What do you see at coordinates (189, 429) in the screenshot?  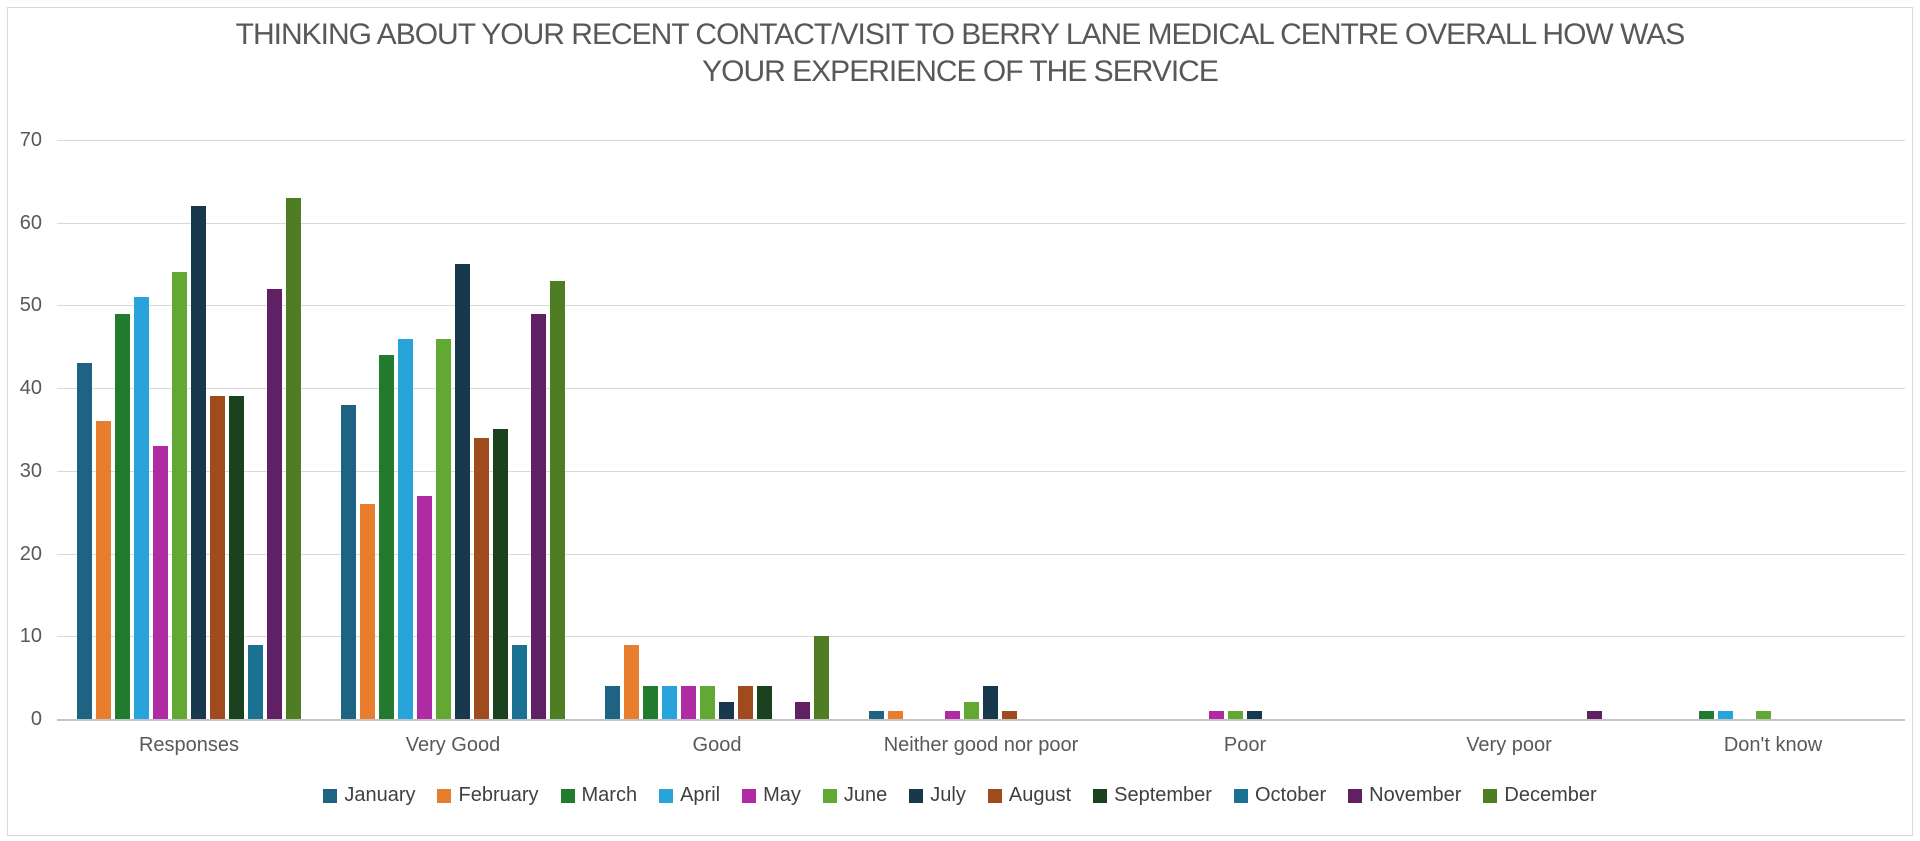 I see `bar-group-responses` at bounding box center [189, 429].